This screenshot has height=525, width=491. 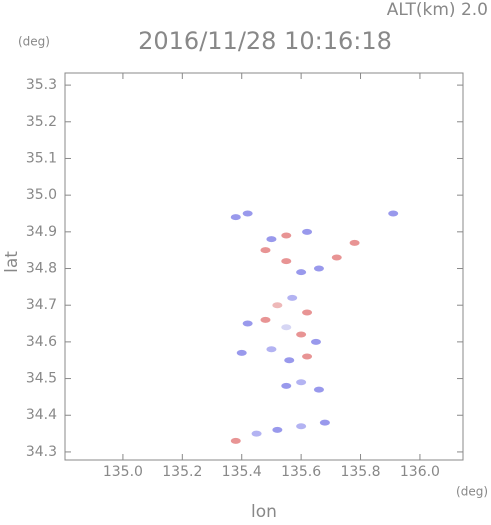 What do you see at coordinates (264, 511) in the screenshot?
I see `x-axis-label: lon` at bounding box center [264, 511].